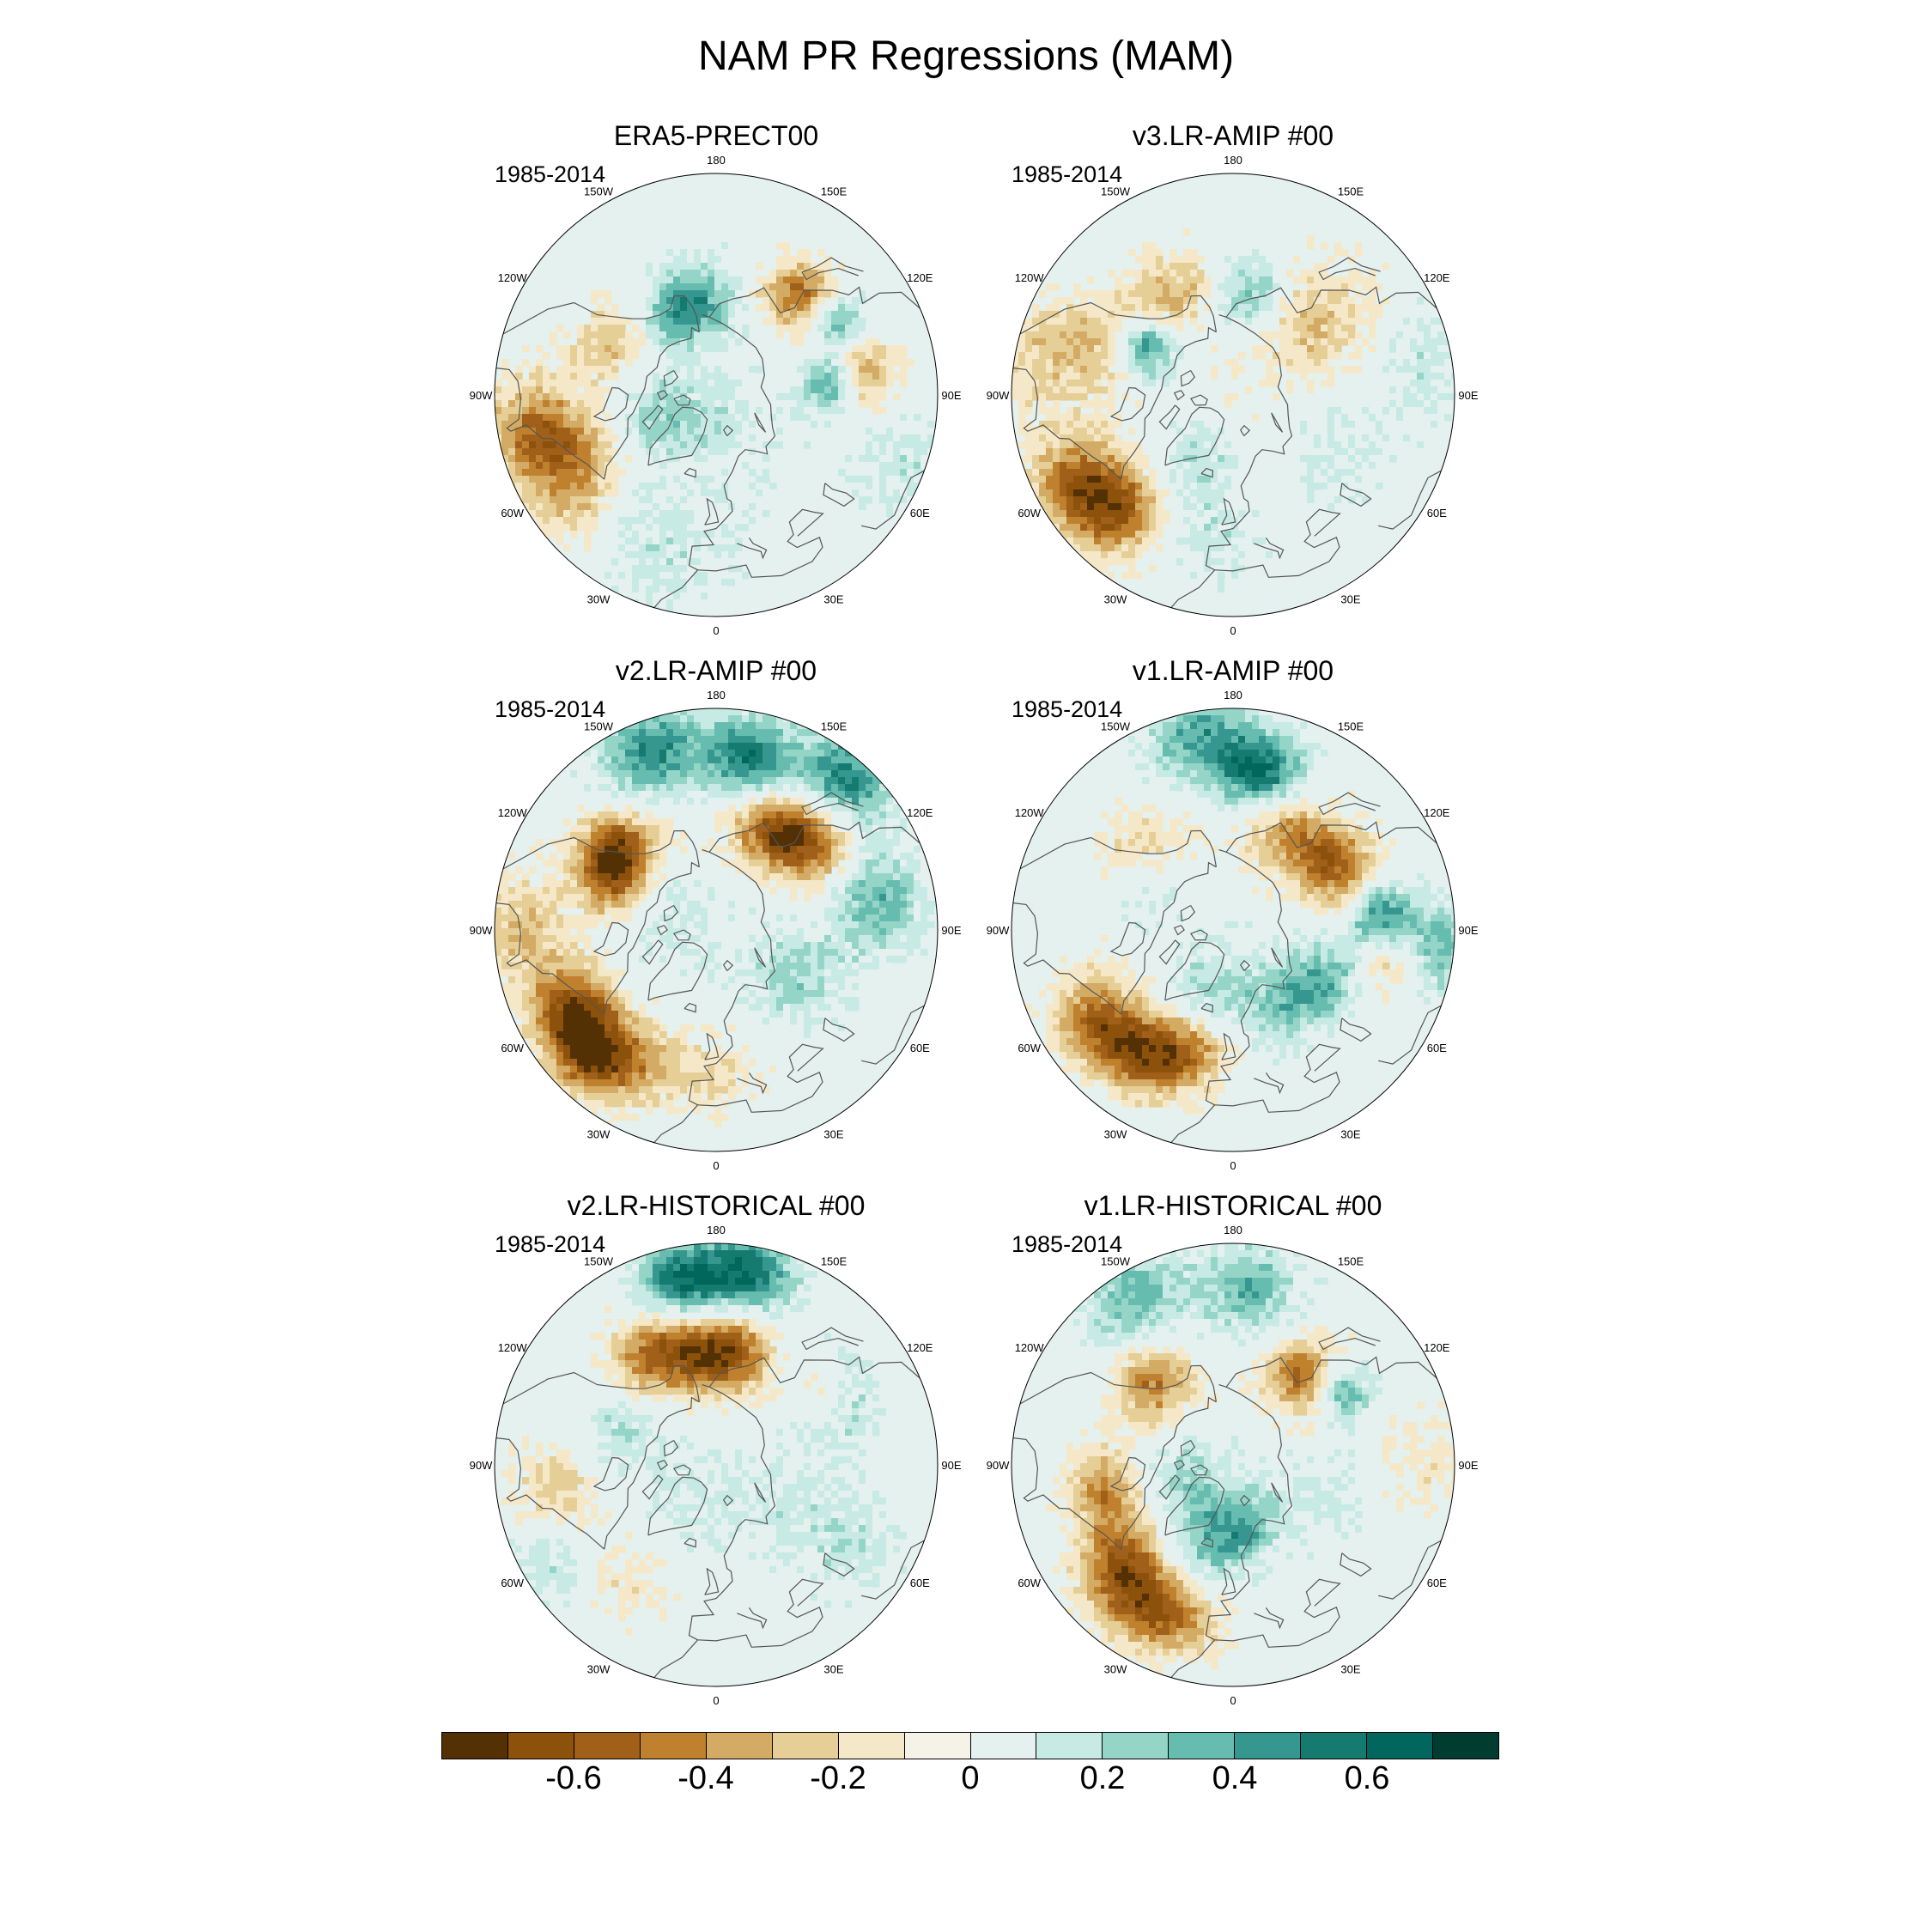 This screenshot has width=1932, height=1932. What do you see at coordinates (716, 671) in the screenshot?
I see `panel-title: v2.LR-AMIP #00` at bounding box center [716, 671].